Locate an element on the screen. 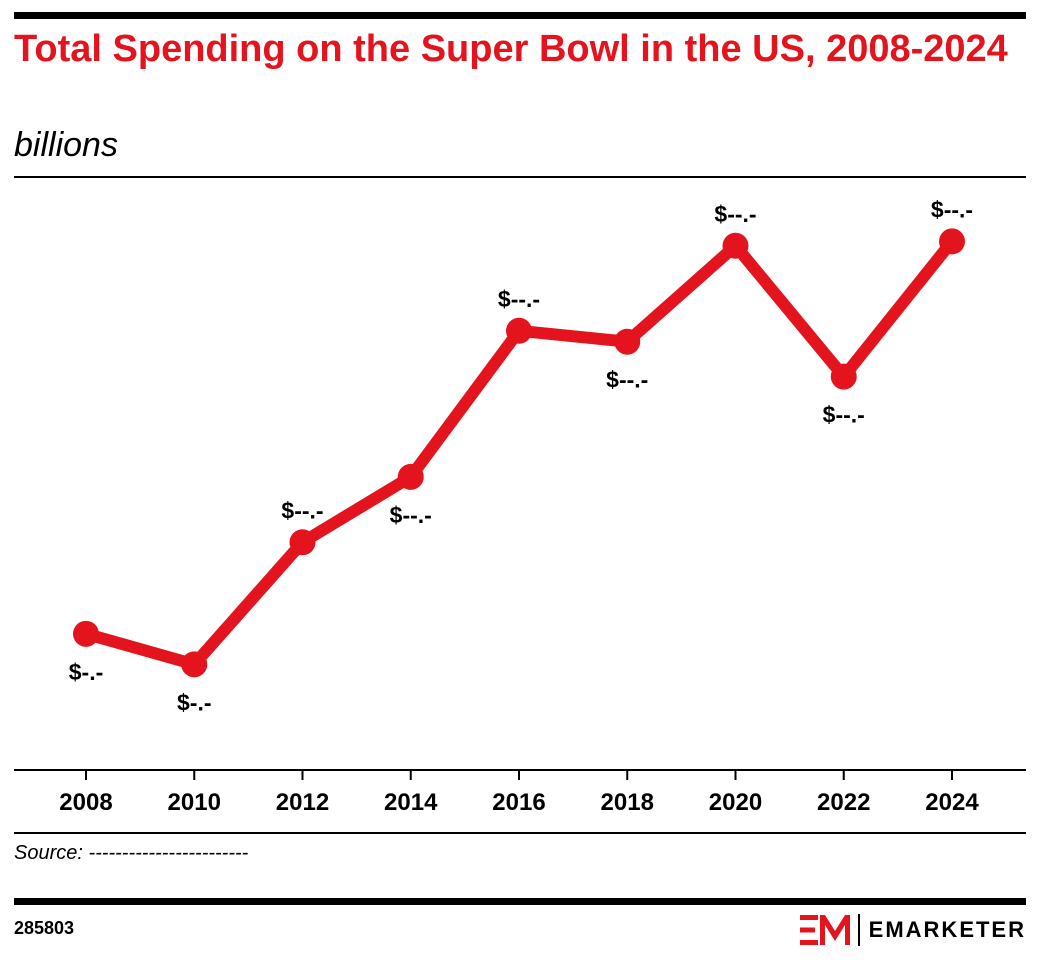 The image size is (1038, 960). x-tick-label: 2008 is located at coordinates (85, 802).